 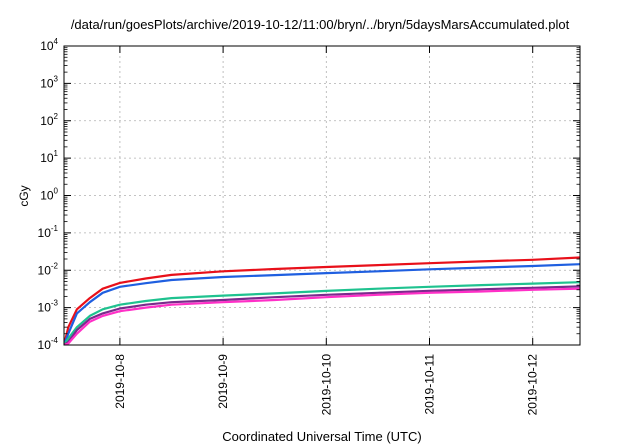 I want to click on y-tick-label: 10⁻³, so click(x=48, y=307).